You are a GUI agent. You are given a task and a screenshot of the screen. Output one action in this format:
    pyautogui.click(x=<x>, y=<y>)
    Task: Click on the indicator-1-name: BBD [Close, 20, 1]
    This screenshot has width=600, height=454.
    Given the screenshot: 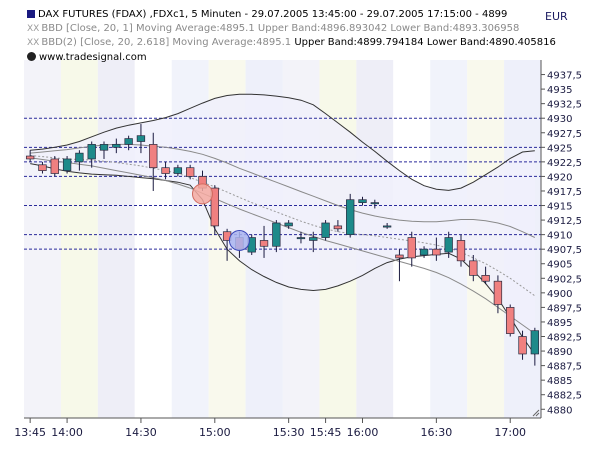 What is the action you would take?
    pyautogui.click(x=87, y=28)
    